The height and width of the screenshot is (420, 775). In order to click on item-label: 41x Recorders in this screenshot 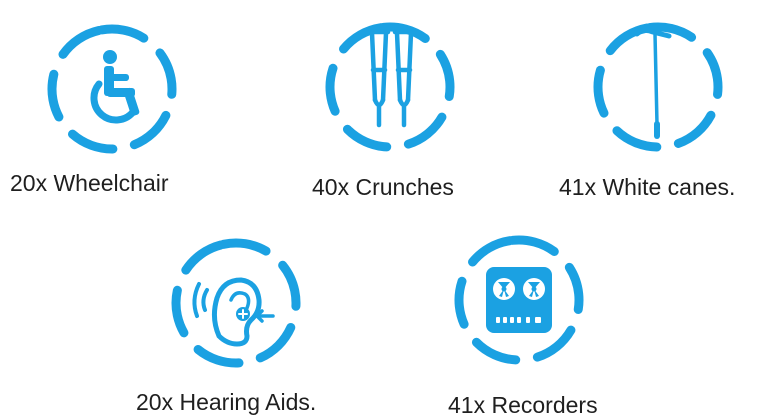, I will do `click(523, 405)`.